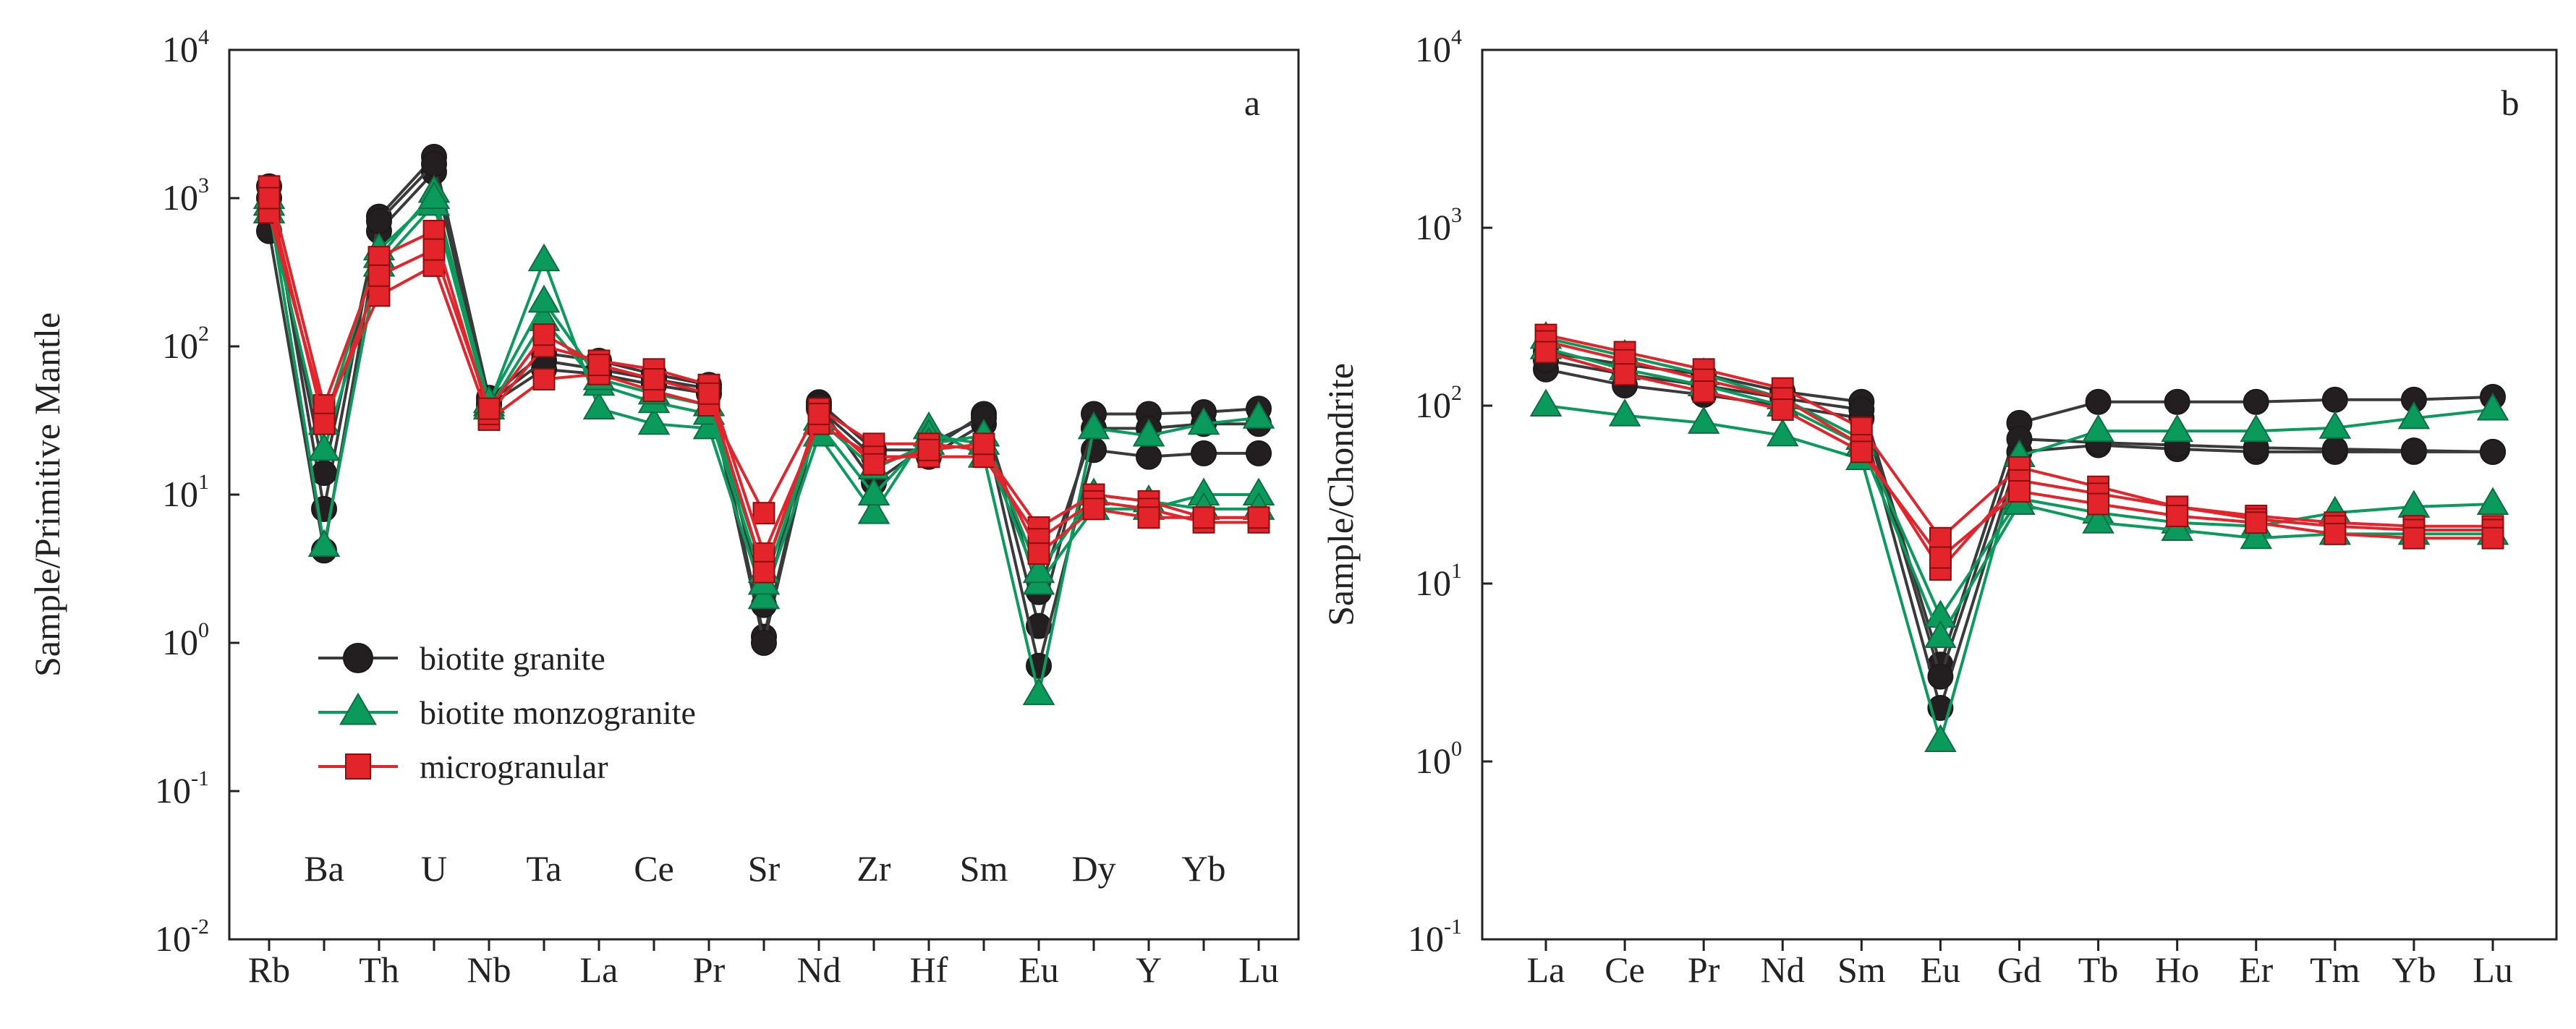 This screenshot has width=2576, height=1029. Describe the element at coordinates (1456, 393) in the screenshot. I see `y-tick-exponent: 2` at that location.